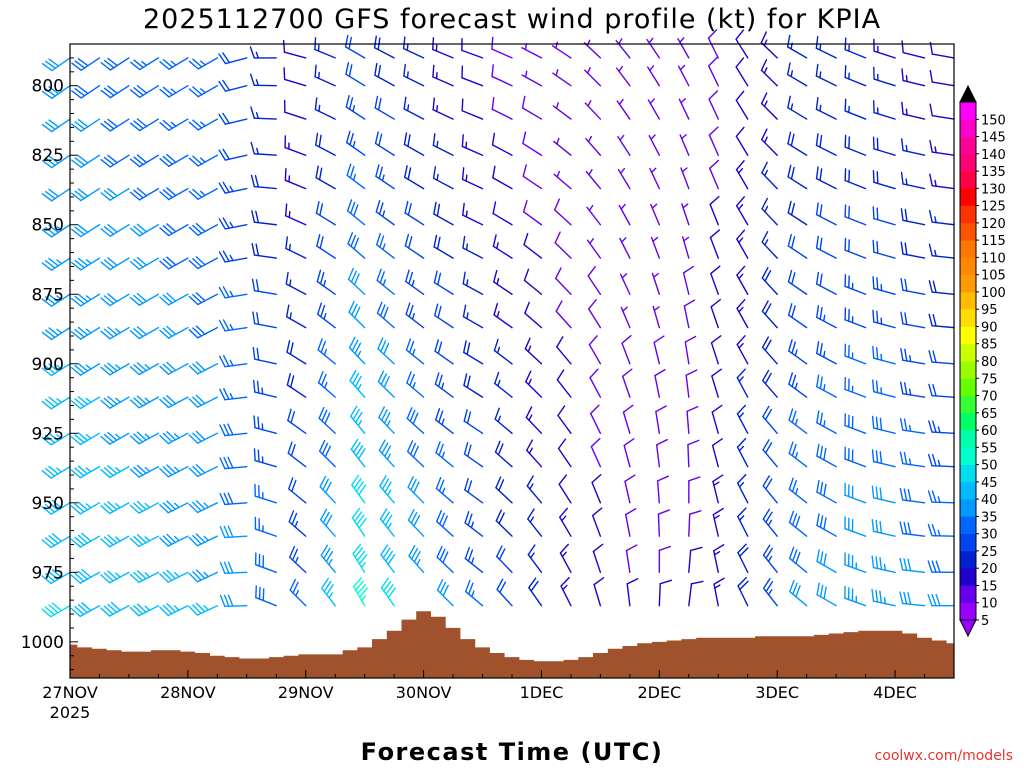 The image size is (1024, 768). Describe the element at coordinates (48, 434) in the screenshot. I see `y-tick-label: 925` at that location.